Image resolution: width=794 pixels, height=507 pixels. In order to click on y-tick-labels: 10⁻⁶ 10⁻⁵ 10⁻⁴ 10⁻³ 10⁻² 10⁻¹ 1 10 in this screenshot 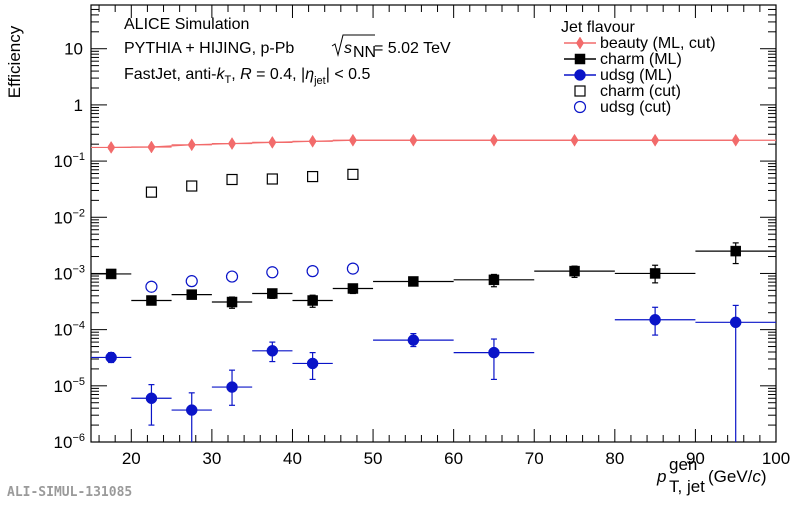, I will do `click(69, 246)`.